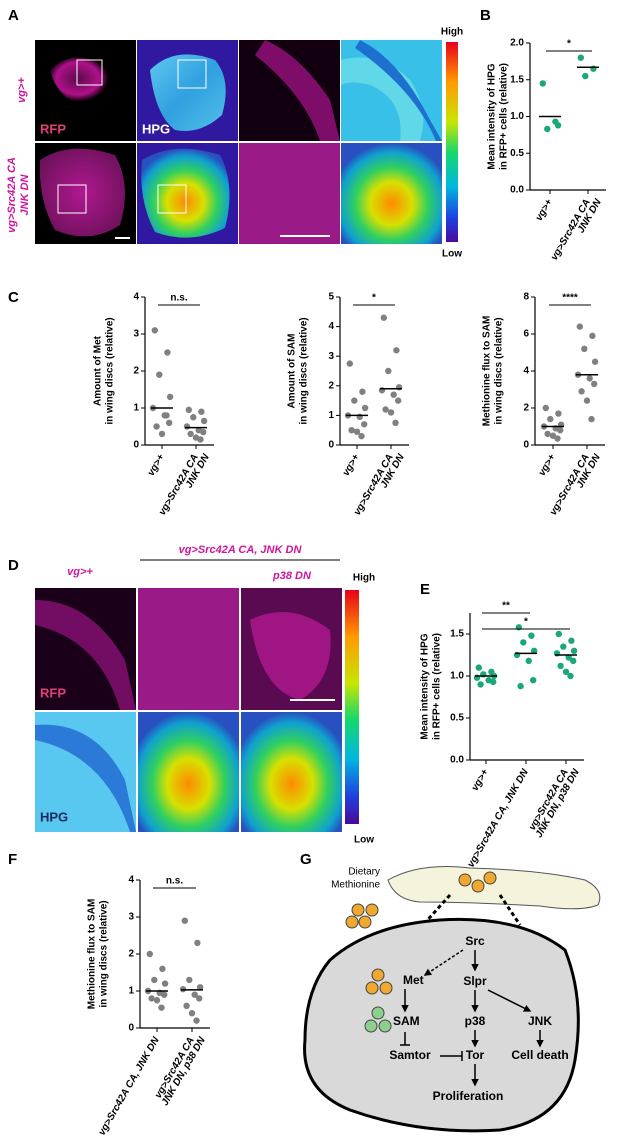  Describe the element at coordinates (241, 550) in the screenshot. I see `column-label: vg>Src42A CA, JNK DN` at that location.